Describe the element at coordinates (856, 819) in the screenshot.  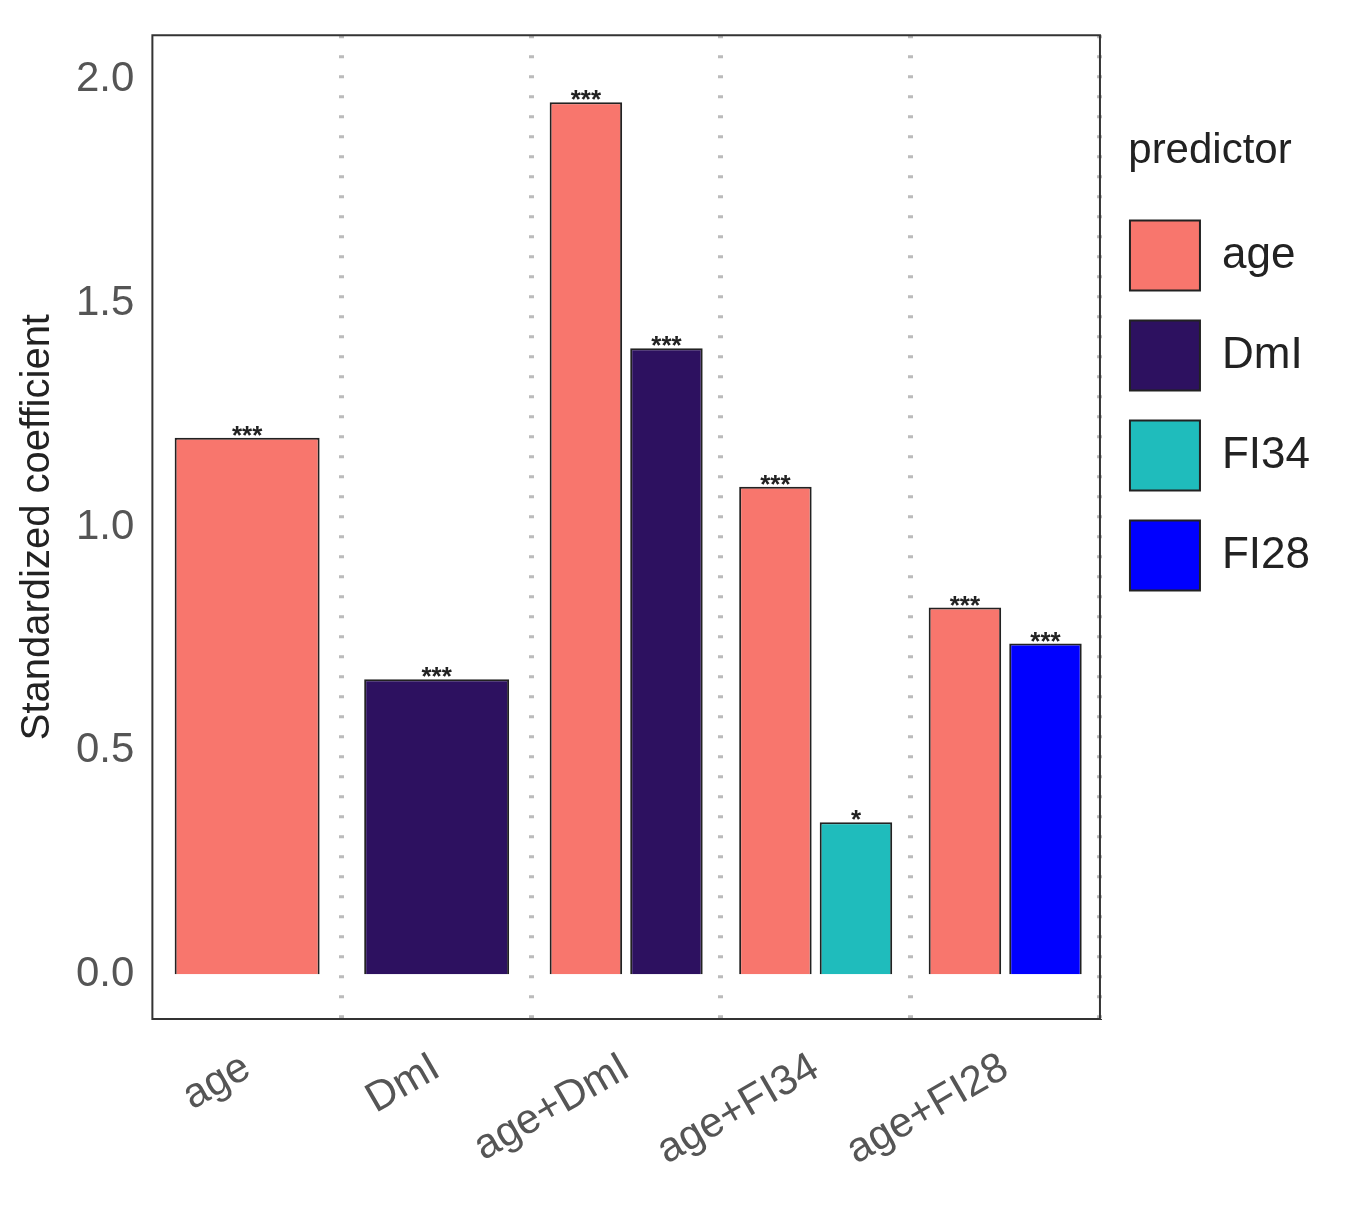
I see `data-label: *` at that location.